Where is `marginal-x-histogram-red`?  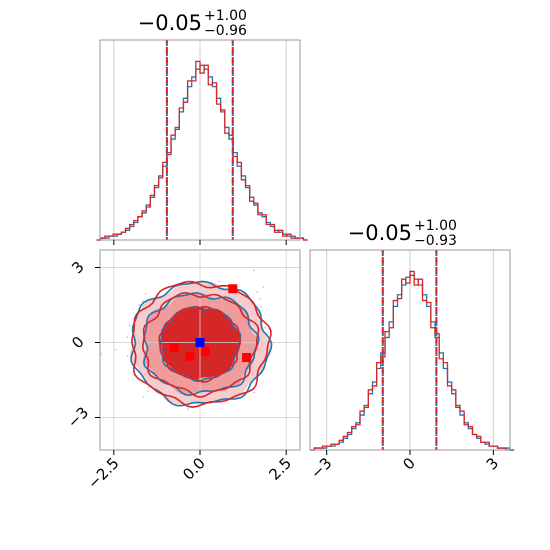 marginal-x-histogram-red is located at coordinates (202, 150).